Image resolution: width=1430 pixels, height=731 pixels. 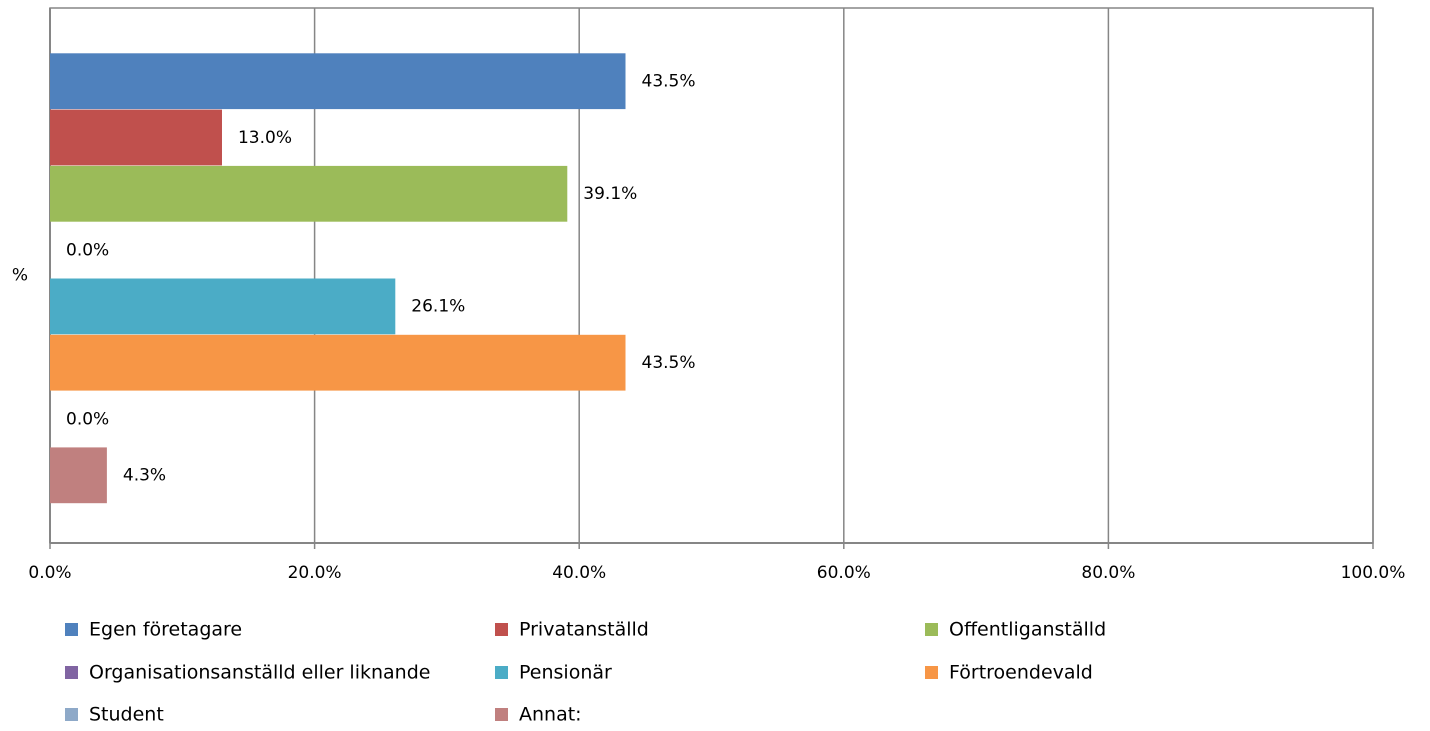 I want to click on data-label: 26.1%, so click(x=438, y=307).